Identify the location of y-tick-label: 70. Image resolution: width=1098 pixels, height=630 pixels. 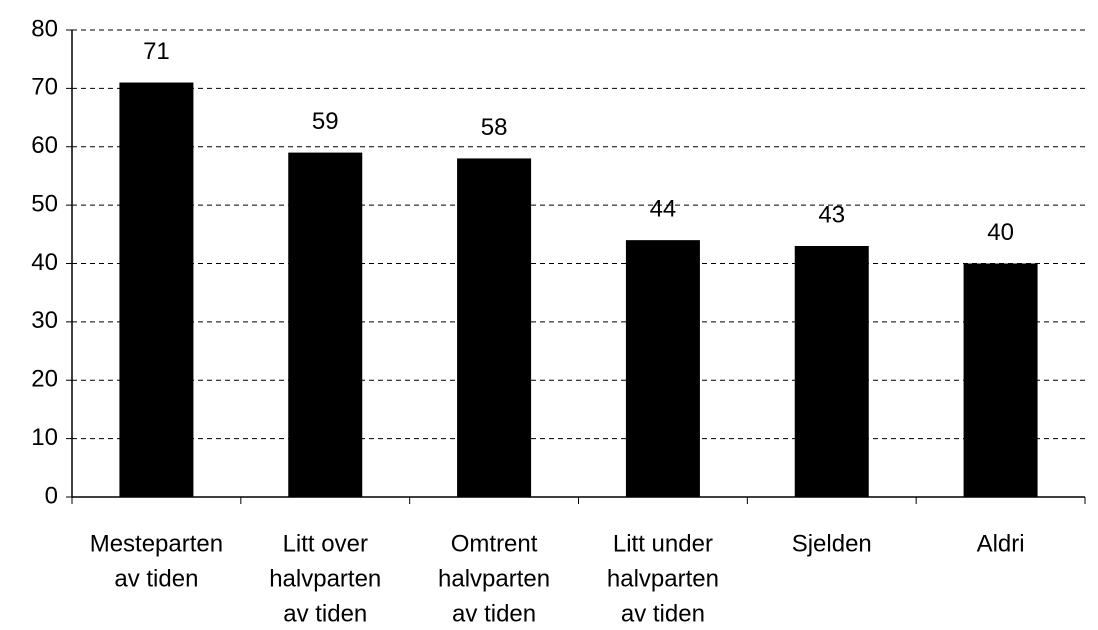
(44, 87).